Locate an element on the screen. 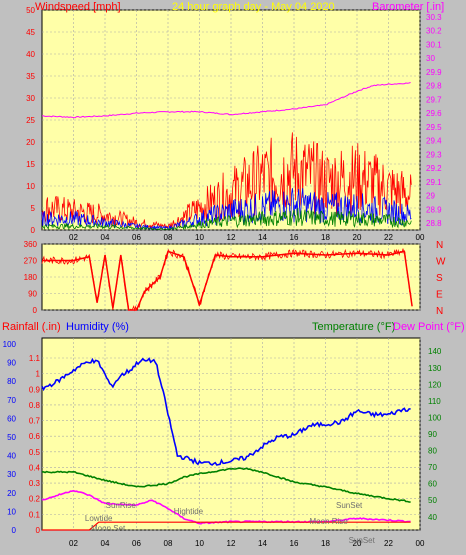  wind-direction-jitter is located at coordinates (226, 280).